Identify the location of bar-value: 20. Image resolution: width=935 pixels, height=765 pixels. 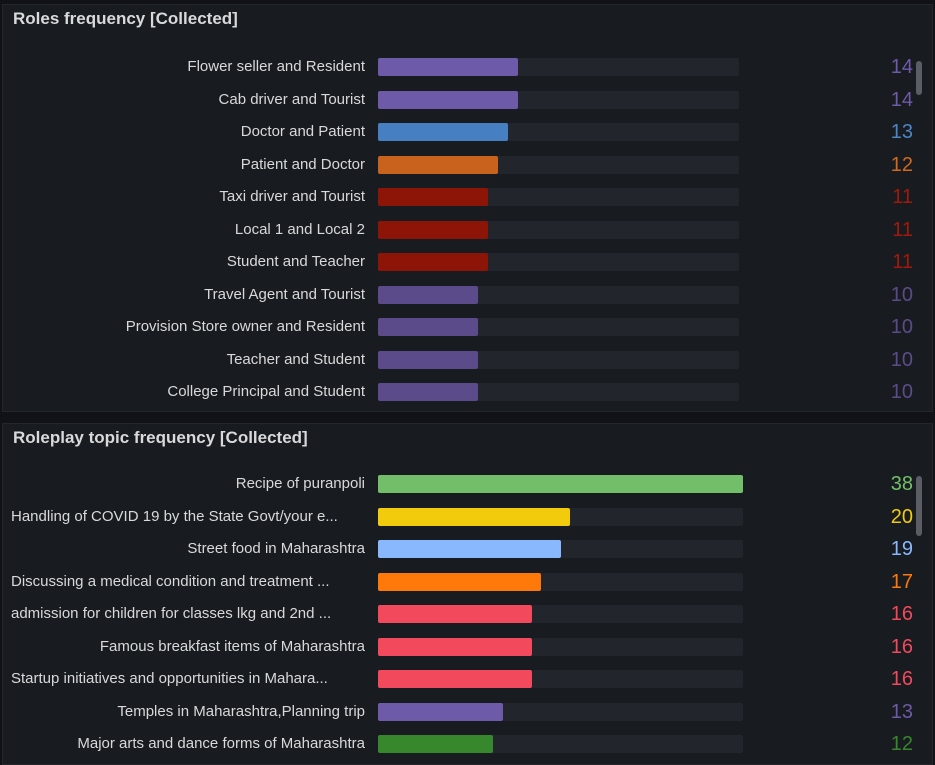
(901, 516).